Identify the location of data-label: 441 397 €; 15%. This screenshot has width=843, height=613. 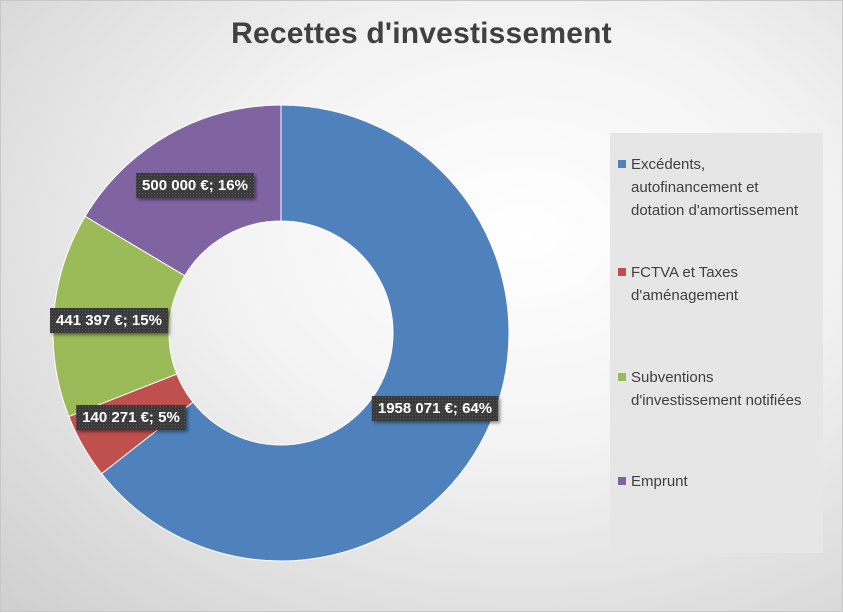
(109, 320).